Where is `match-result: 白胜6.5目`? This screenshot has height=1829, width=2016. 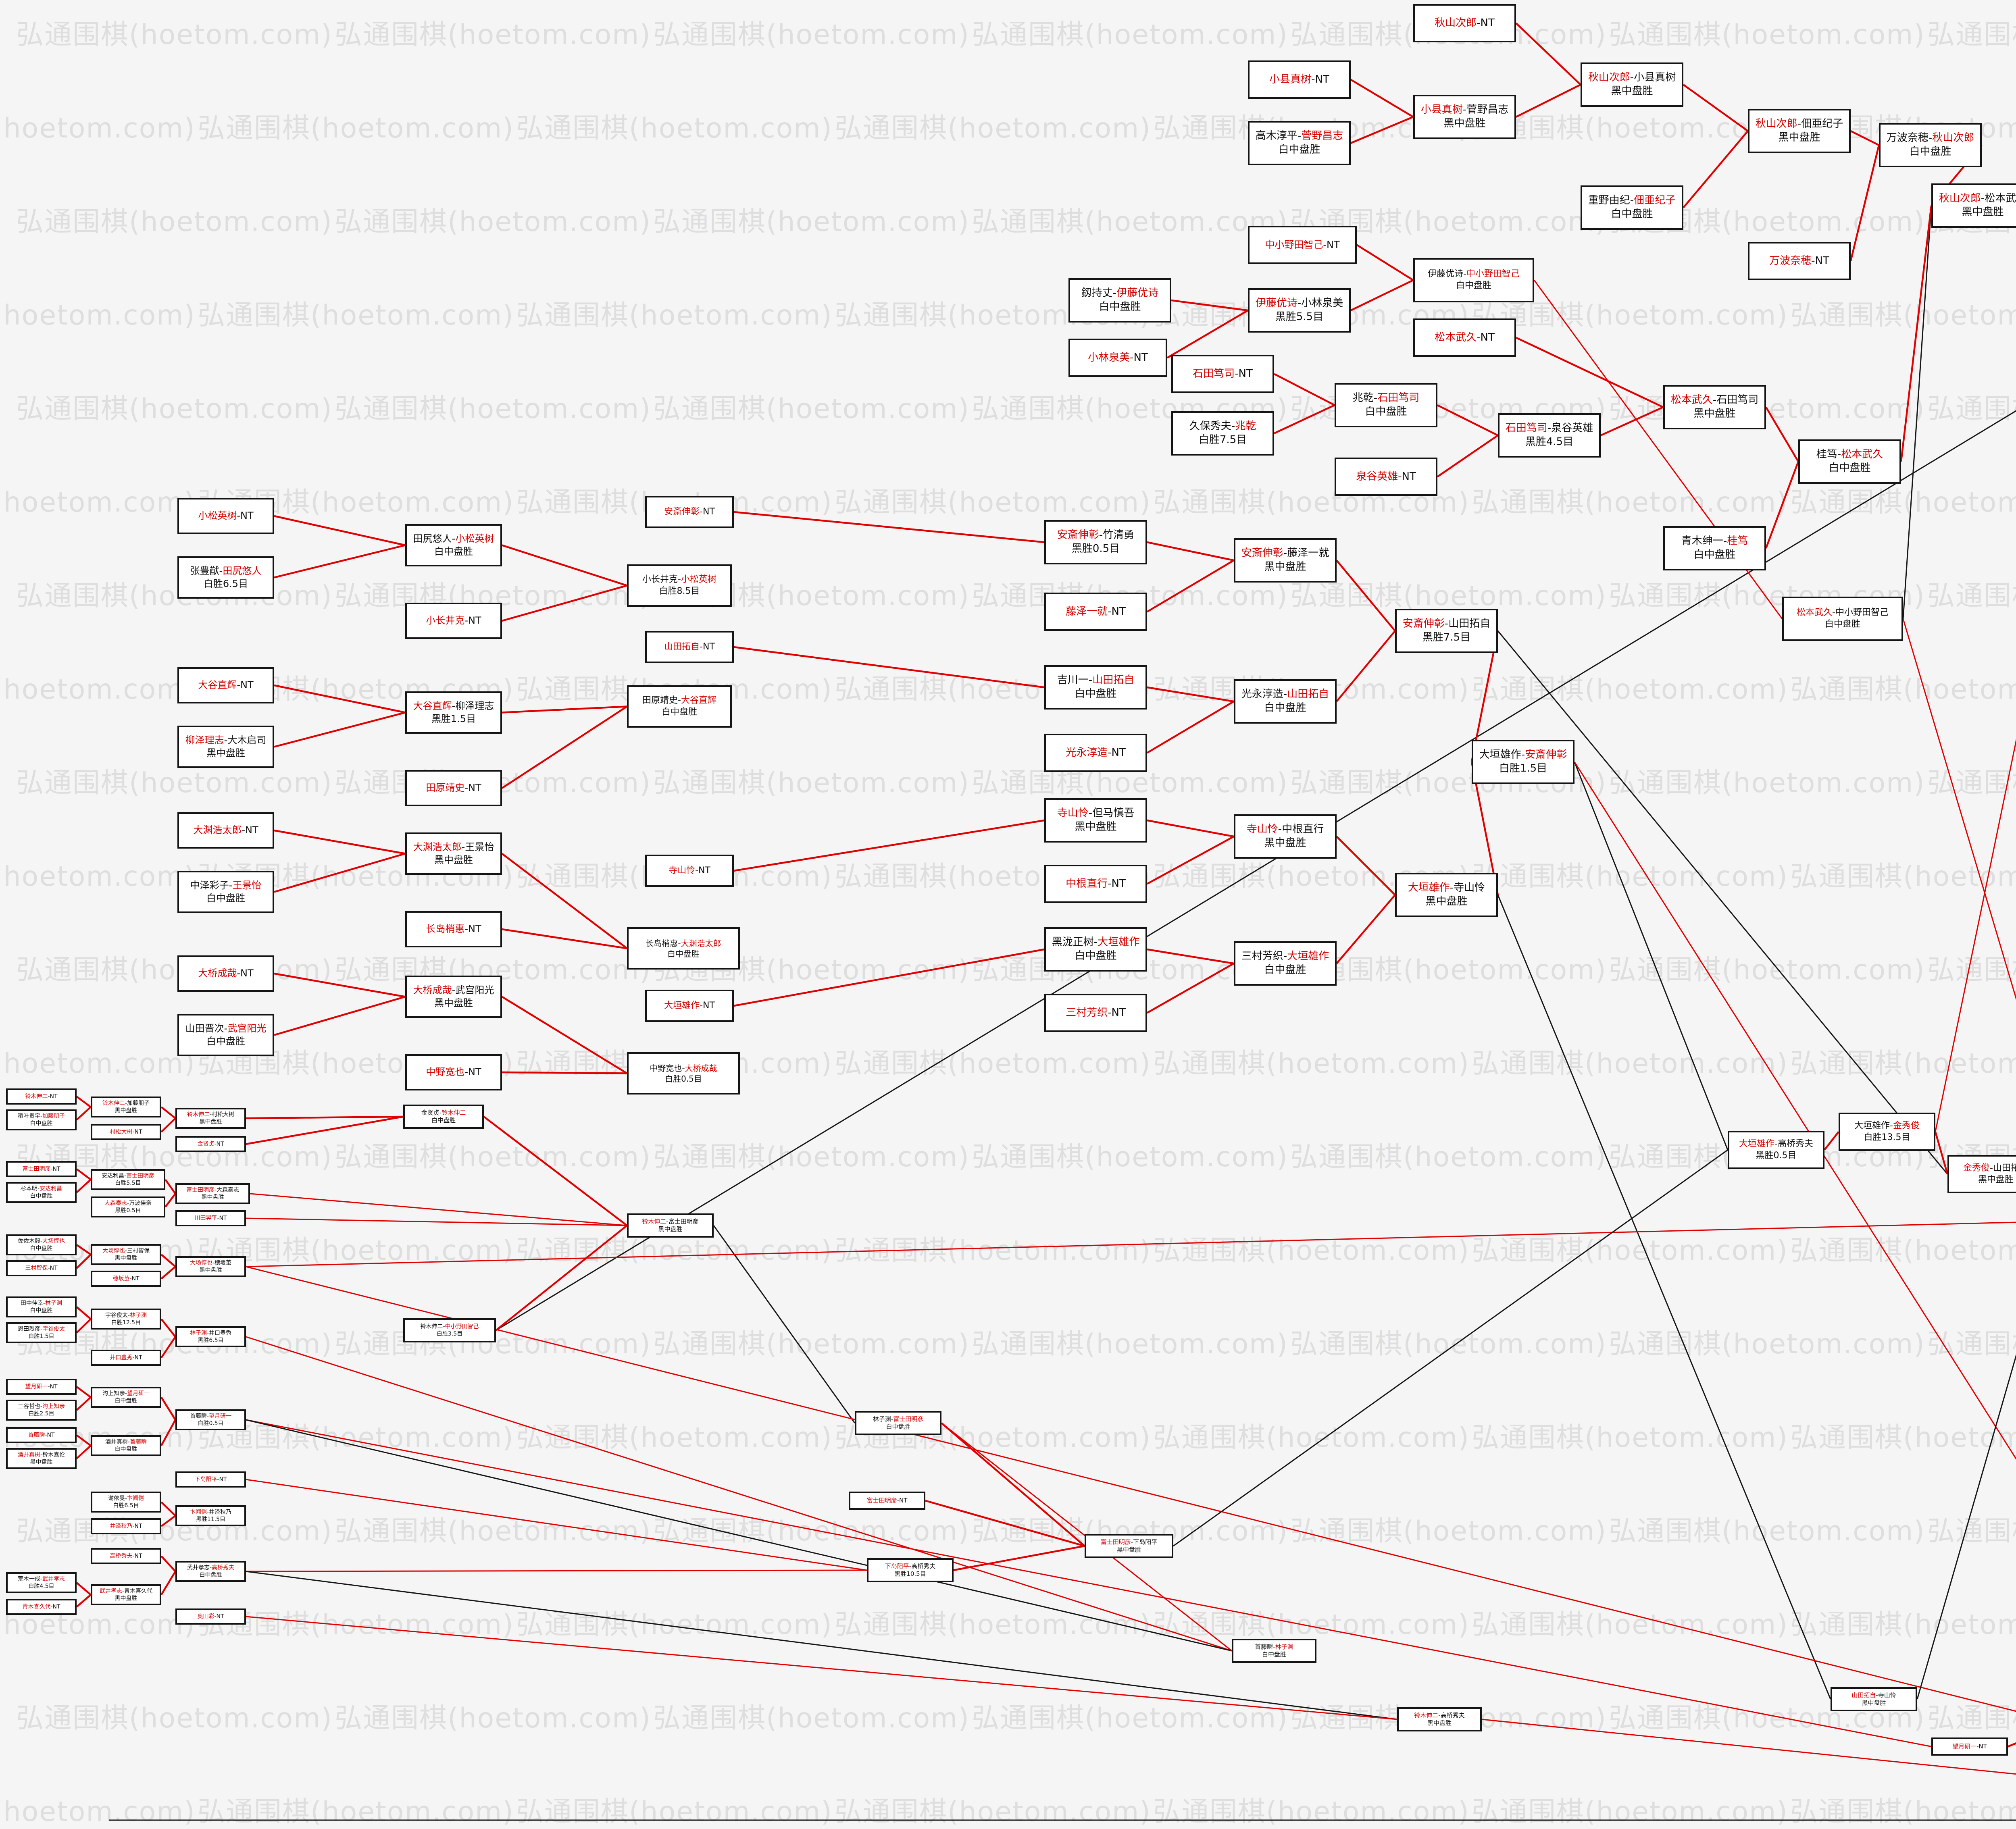 match-result: 白胜6.5目 is located at coordinates (126, 1505).